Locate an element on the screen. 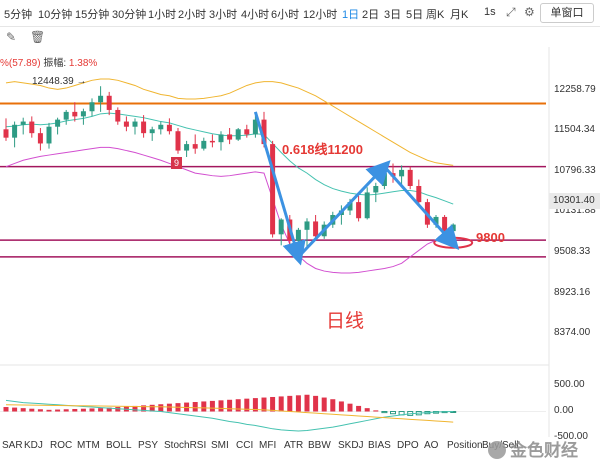  indicator-8: CCI is located at coordinates (245, 445).